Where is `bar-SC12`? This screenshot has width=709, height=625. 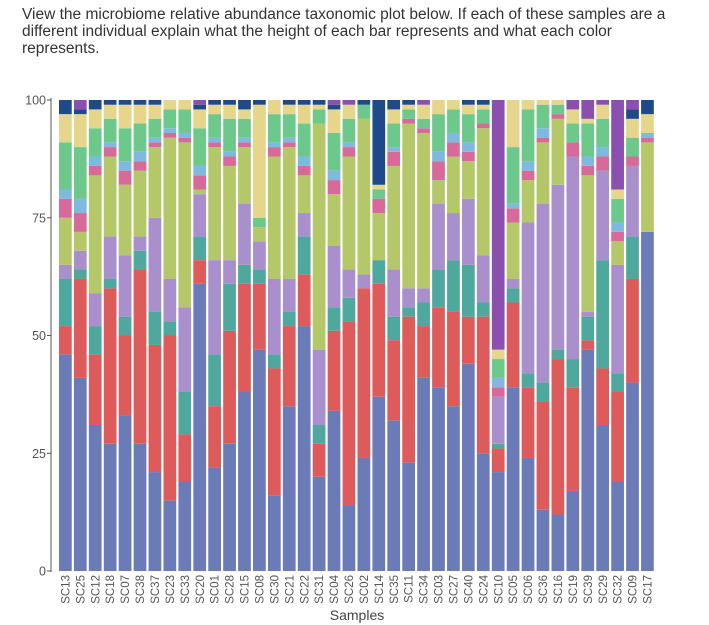 bar-SC12 is located at coordinates (95, 335).